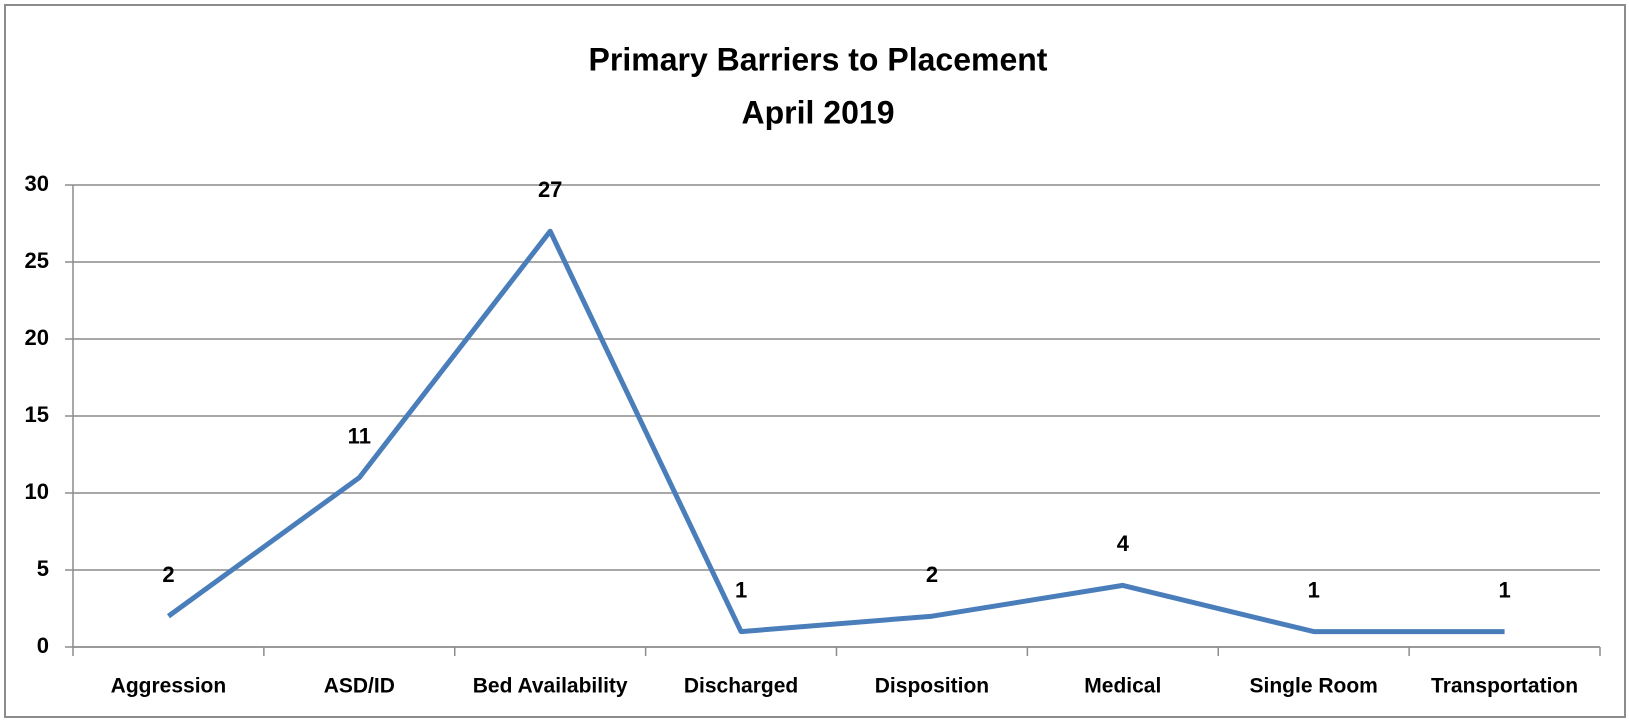 The image size is (1629, 720). I want to click on y-tick-label: 20, so click(37, 337).